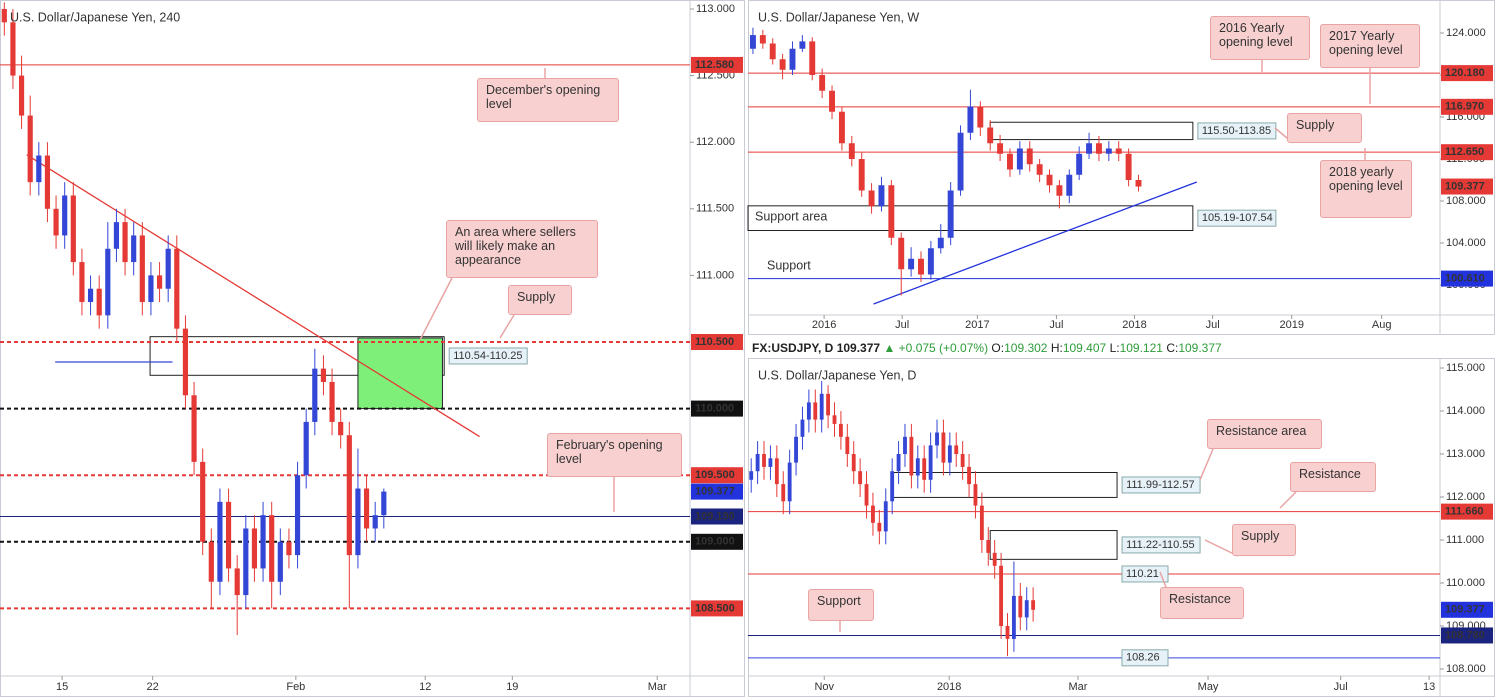 This screenshot has height=697, width=1495. What do you see at coordinates (1382, 325) in the screenshot?
I see `x-tick-label: Aug` at bounding box center [1382, 325].